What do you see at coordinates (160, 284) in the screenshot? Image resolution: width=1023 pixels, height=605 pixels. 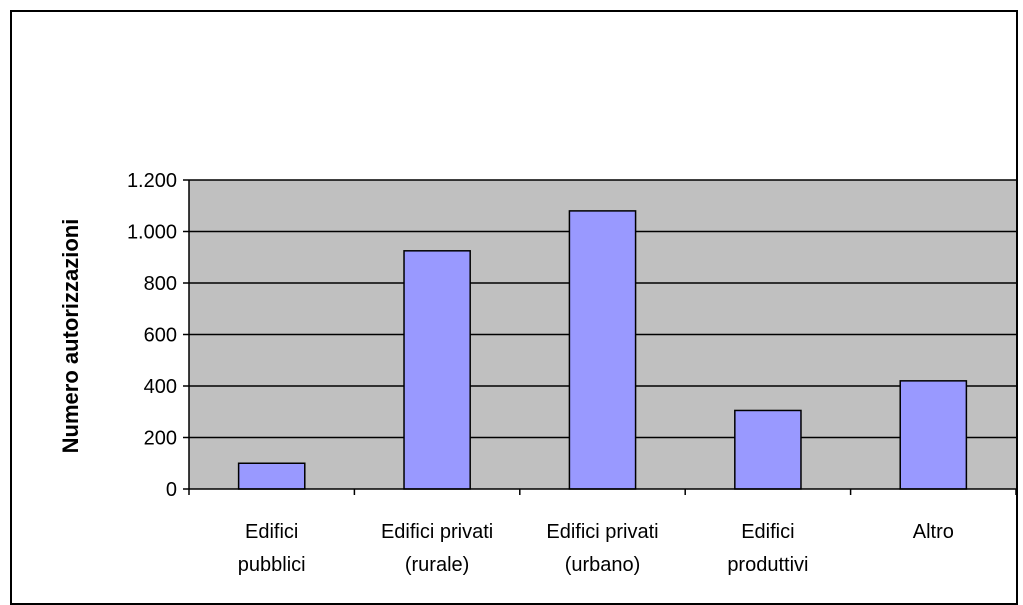 I see `y-tick-label: 800` at bounding box center [160, 284].